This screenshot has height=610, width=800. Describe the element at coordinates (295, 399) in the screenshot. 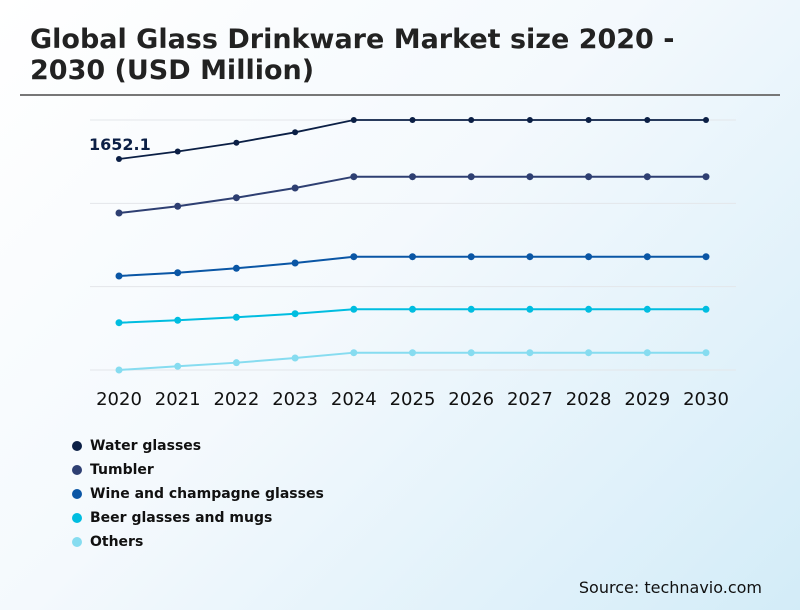

I see `x-tick-label: 2023` at that location.